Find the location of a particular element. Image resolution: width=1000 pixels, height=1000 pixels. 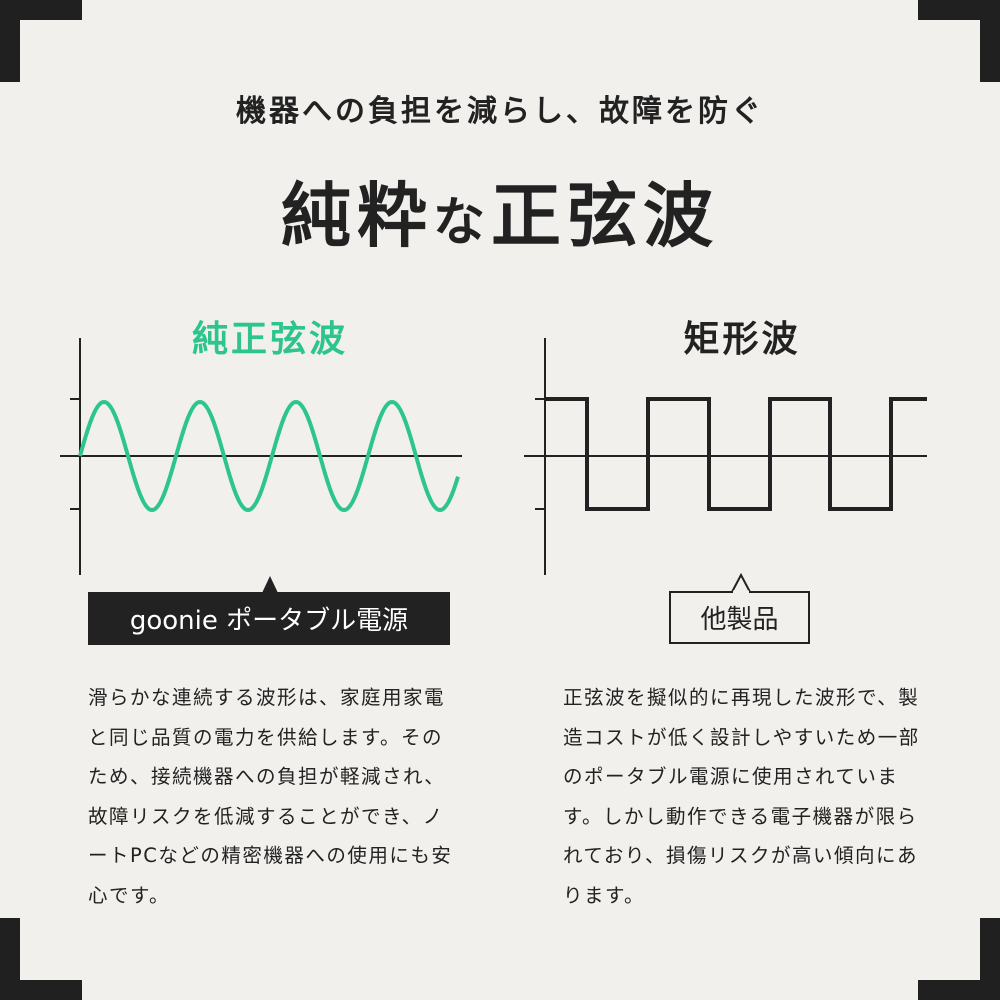

other-products-badge: 他製品 is located at coordinates (739, 617).